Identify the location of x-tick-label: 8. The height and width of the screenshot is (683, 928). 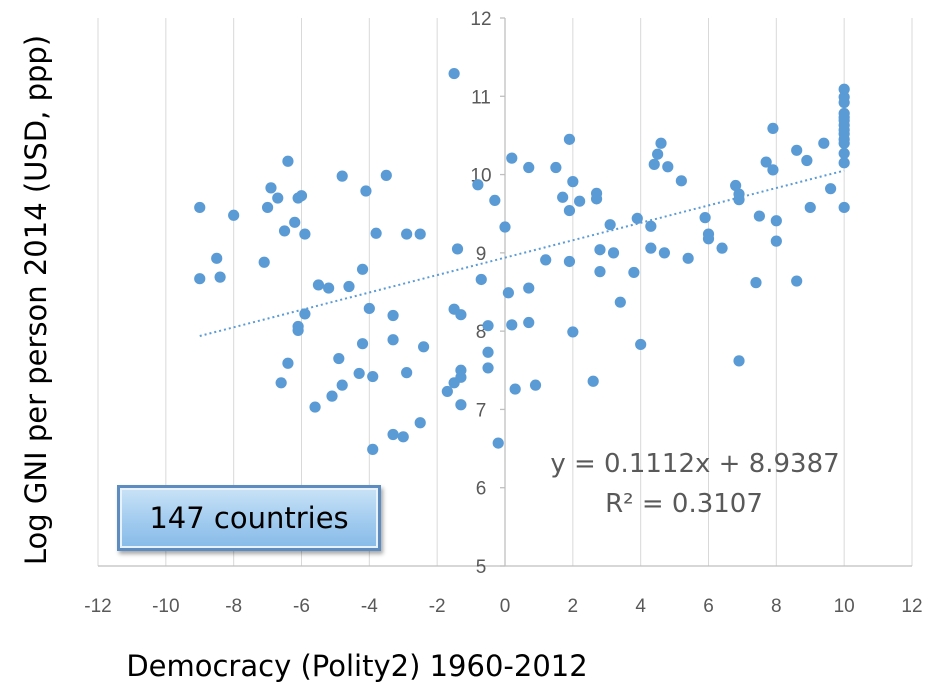
(776, 606).